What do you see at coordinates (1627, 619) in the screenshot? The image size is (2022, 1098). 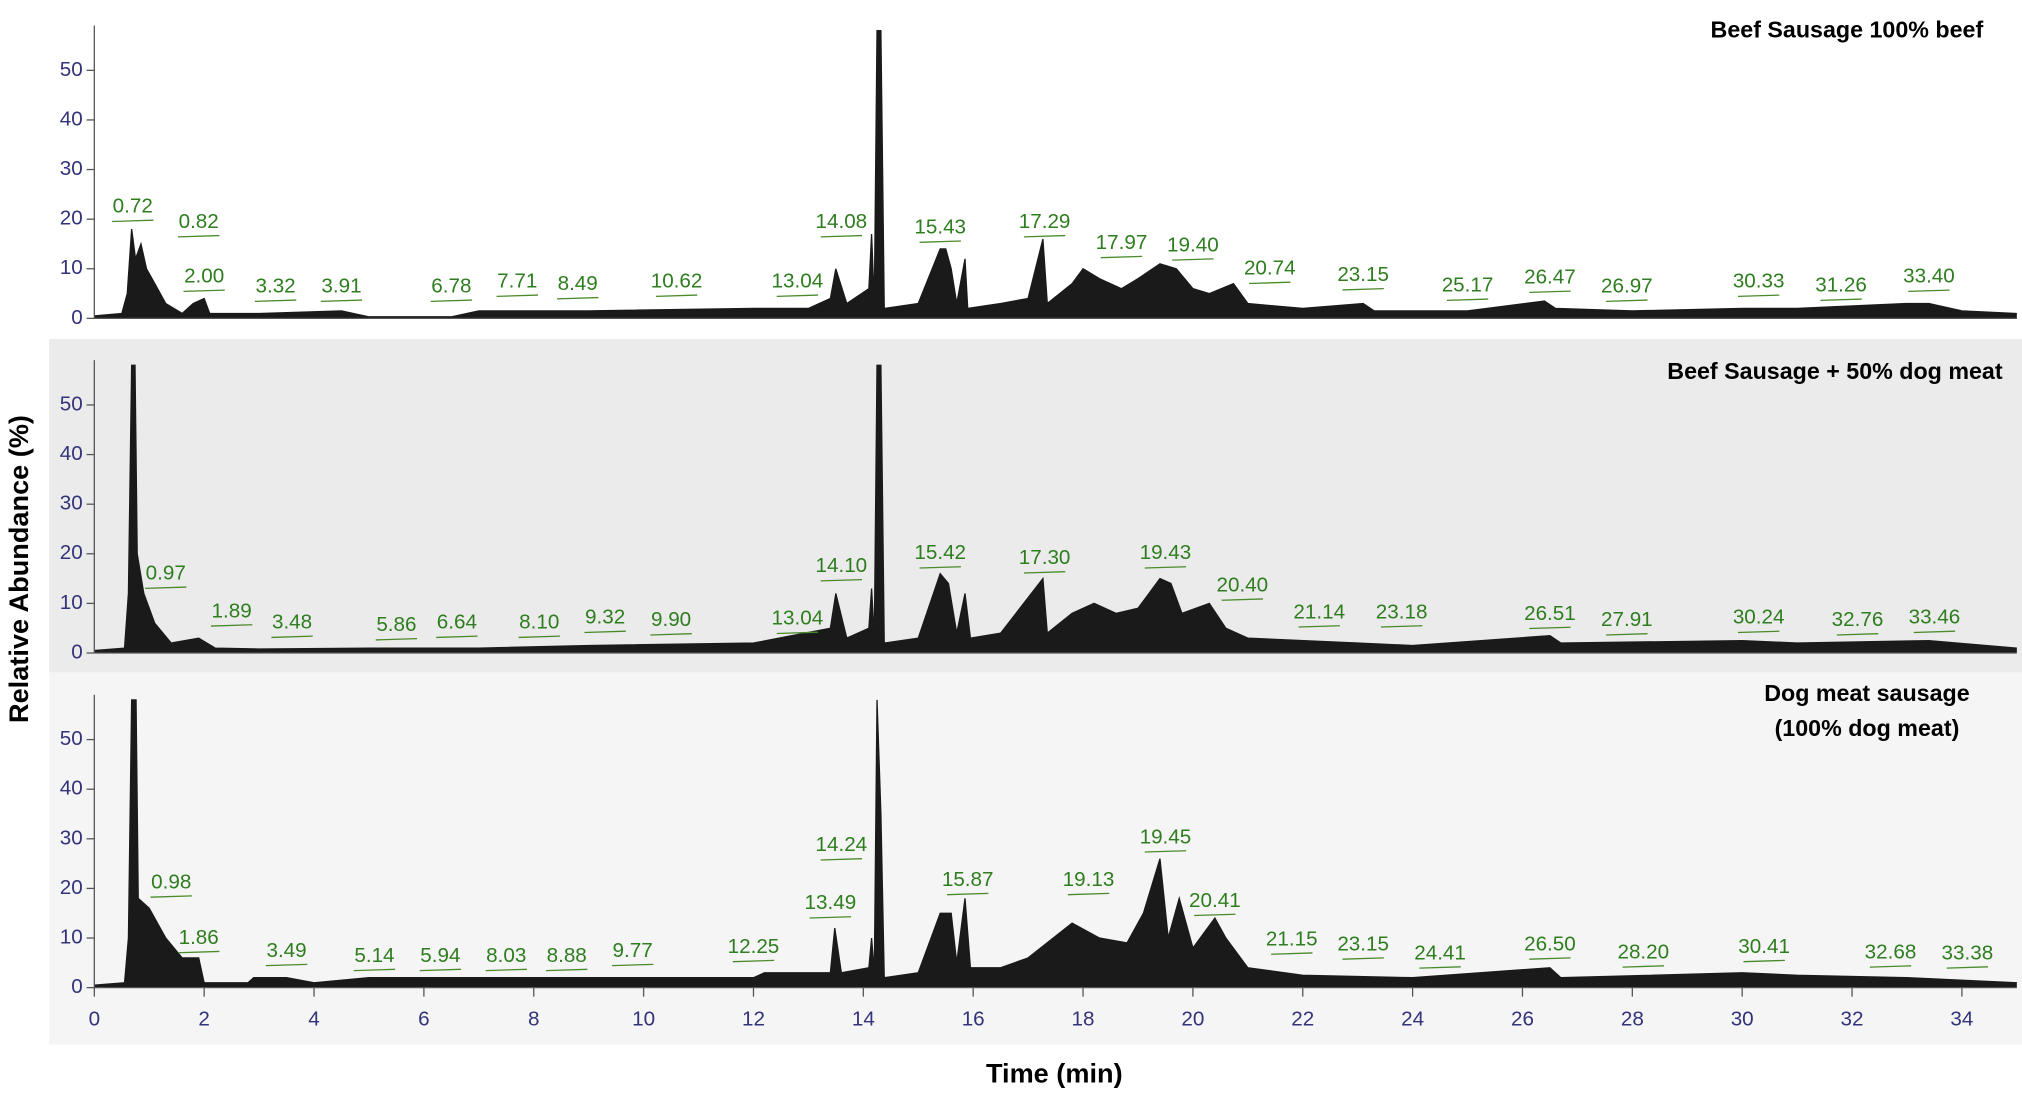 I see `peak-label: 27.91` at bounding box center [1627, 619].